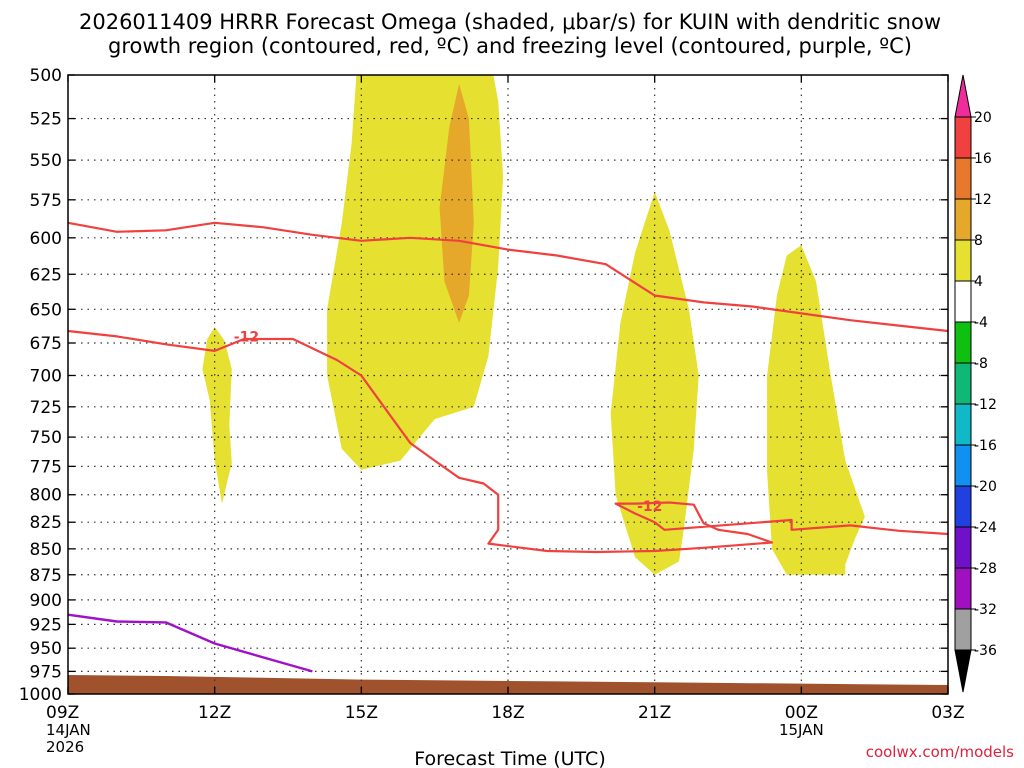 The width and height of the screenshot is (1024, 768). What do you see at coordinates (963, 671) in the screenshot?
I see `colorbar-bottom-arrow` at bounding box center [963, 671].